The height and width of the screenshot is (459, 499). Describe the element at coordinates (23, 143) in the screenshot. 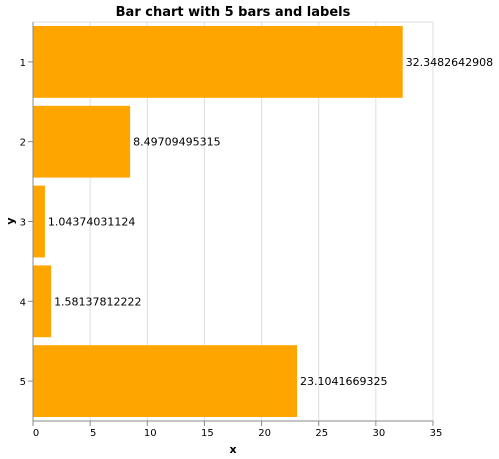

I see `y-tick-label: 2` at that location.